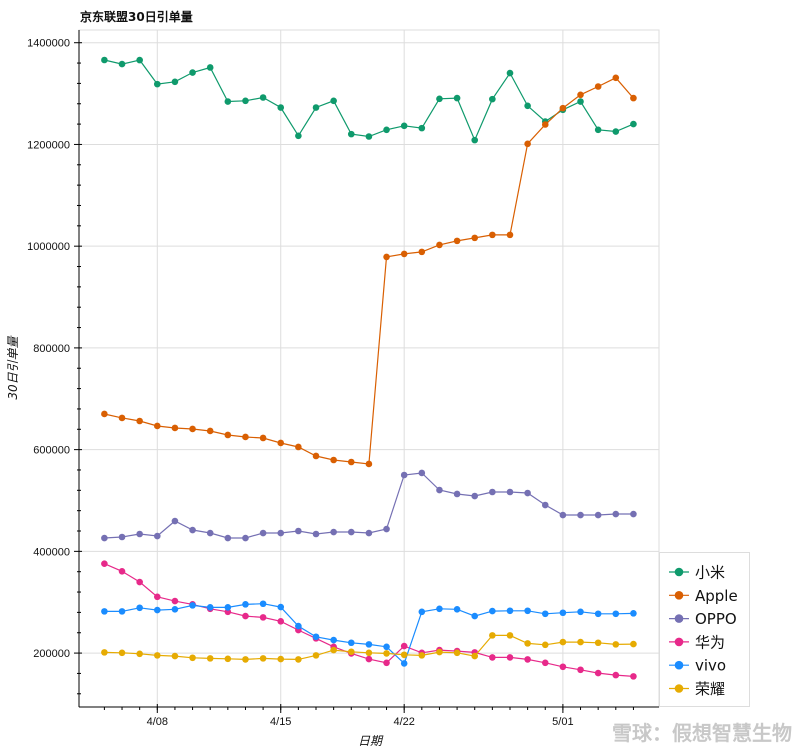 This screenshot has width=800, height=750. I want to click on y-tick-label: 600000, so click(51, 451).